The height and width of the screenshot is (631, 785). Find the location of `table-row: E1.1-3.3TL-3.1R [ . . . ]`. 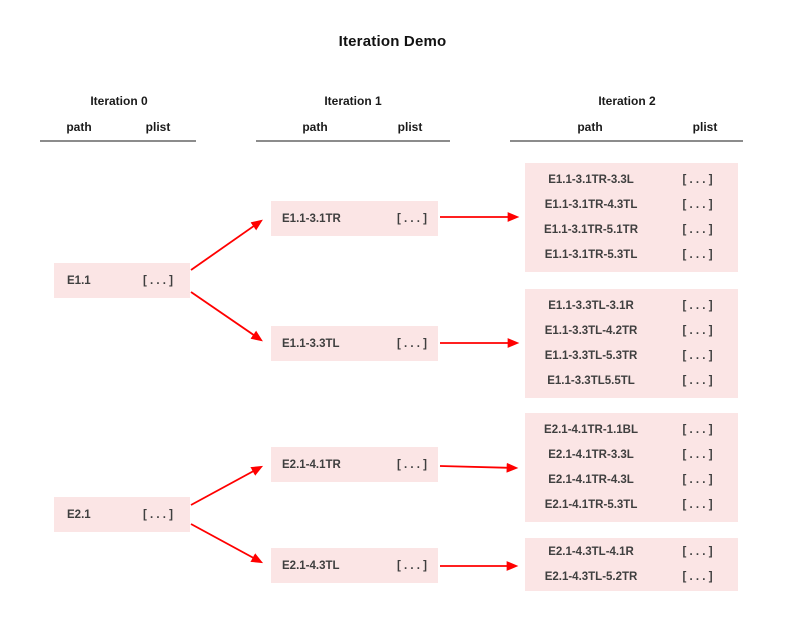

table-row: E1.1-3.3TL-3.1R [ . . . ] is located at coordinates (631, 306).